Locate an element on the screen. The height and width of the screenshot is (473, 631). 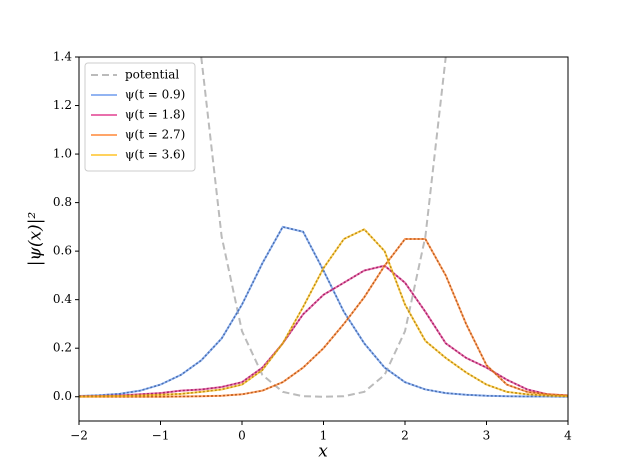
y-tick-label: 0.2 is located at coordinates (62, 348).